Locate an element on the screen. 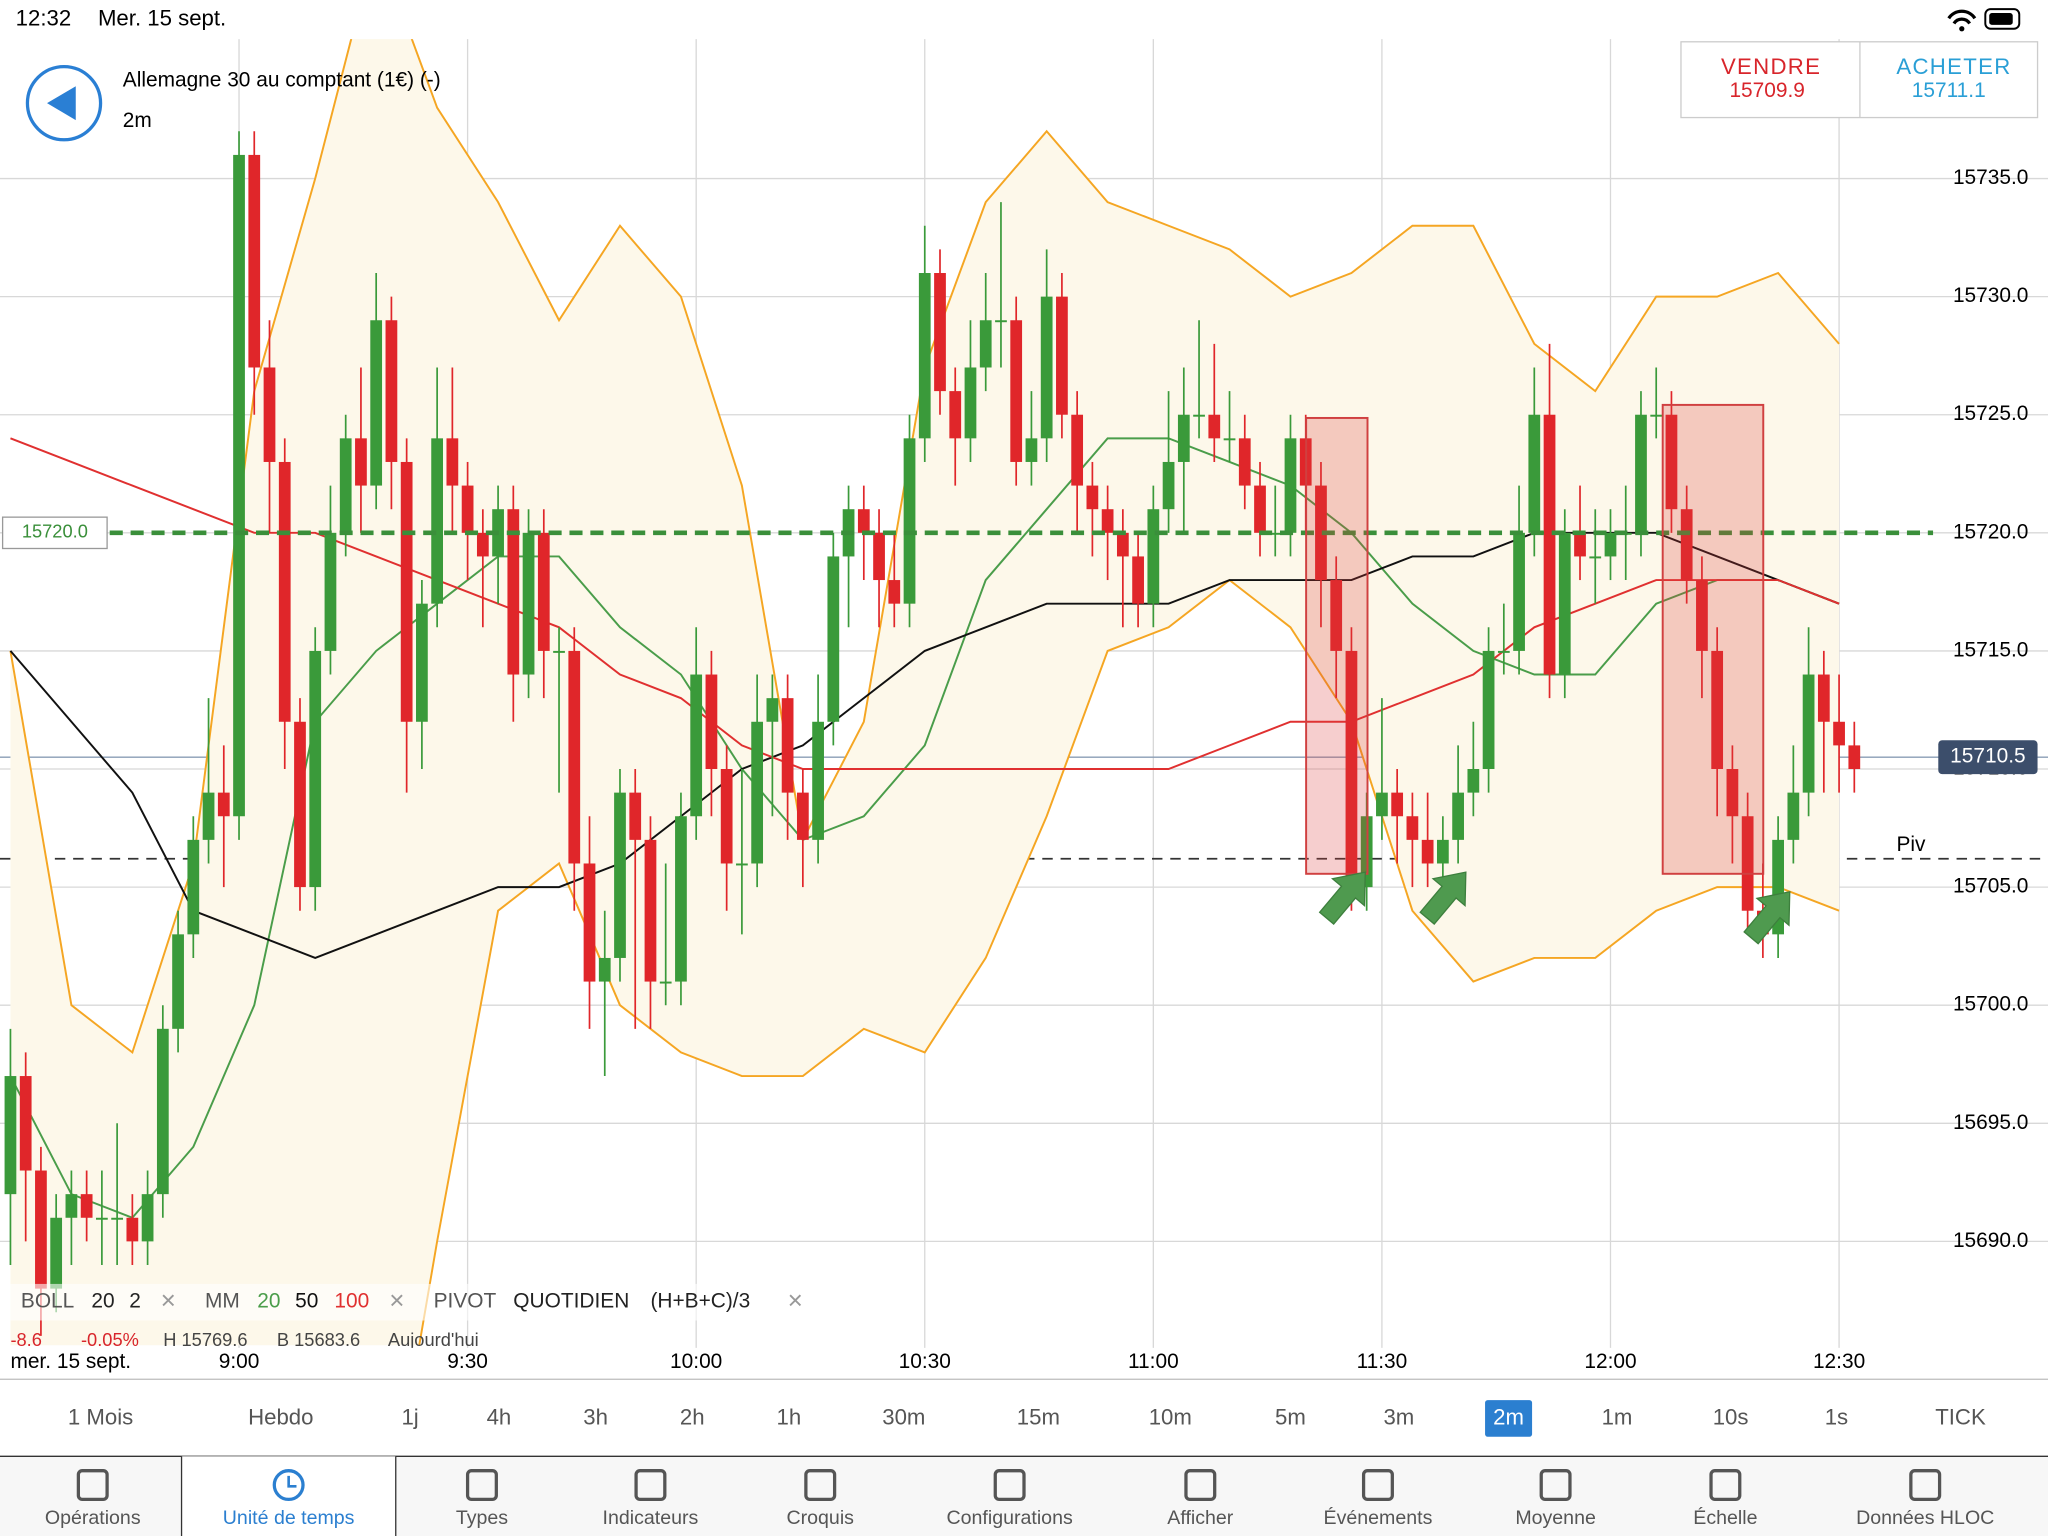 The width and height of the screenshot is (2048, 1536). timeframe-option: 4h is located at coordinates (499, 1416).